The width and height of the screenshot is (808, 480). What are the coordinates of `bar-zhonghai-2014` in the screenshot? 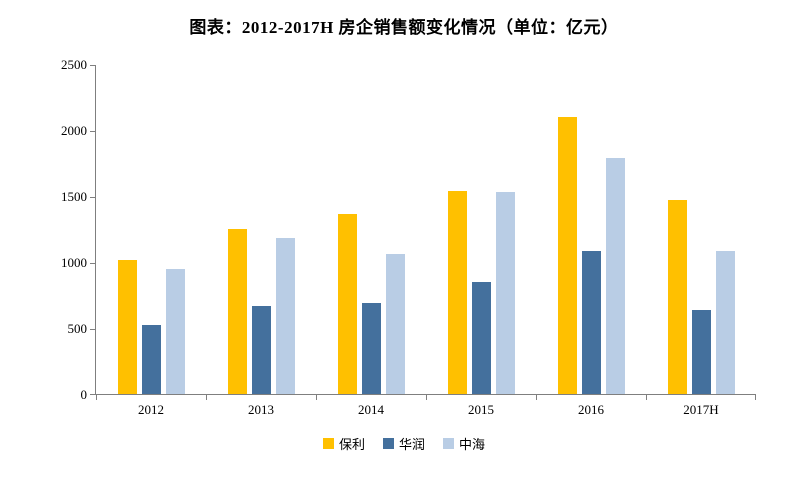 It's located at (395, 324).